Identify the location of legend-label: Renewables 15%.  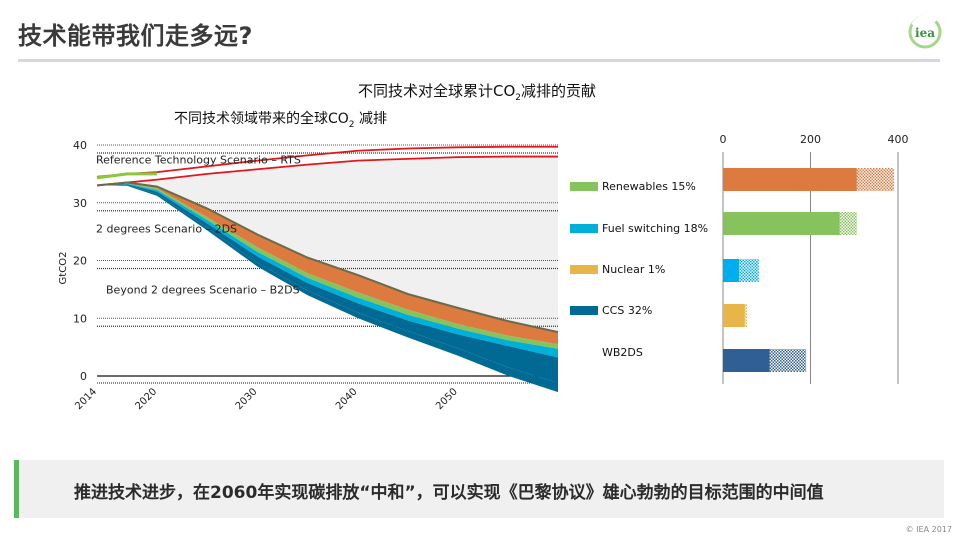
(649, 186).